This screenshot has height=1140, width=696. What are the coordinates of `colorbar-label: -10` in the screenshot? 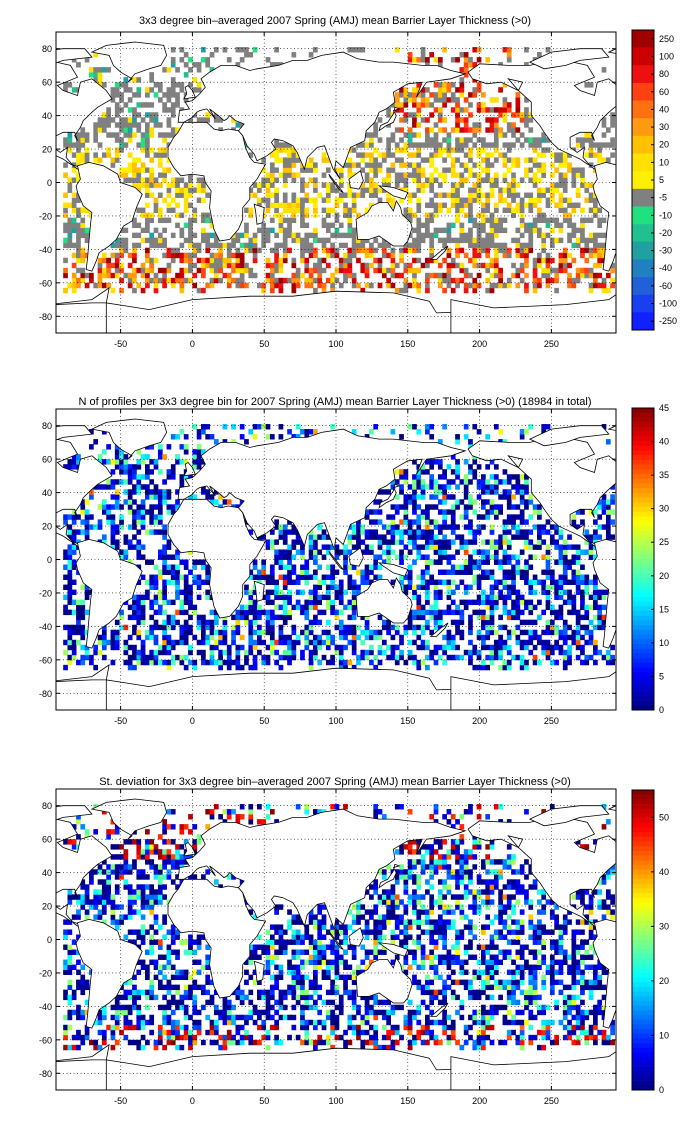 It's located at (665, 215).